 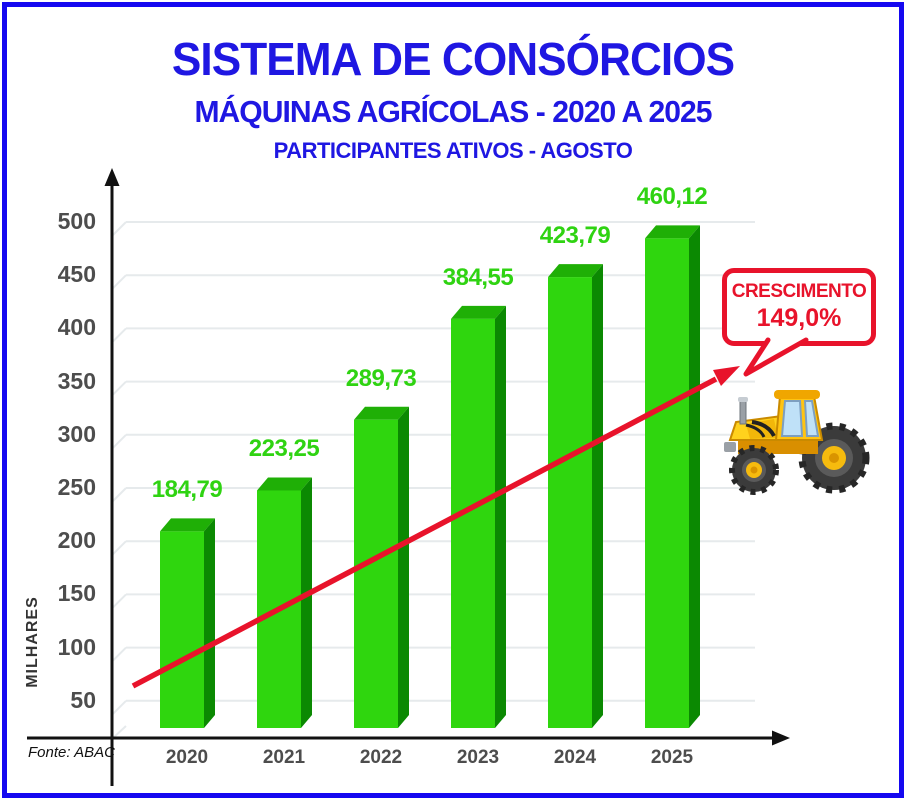 I want to click on trend-arrowhead-icon, so click(x=726, y=376).